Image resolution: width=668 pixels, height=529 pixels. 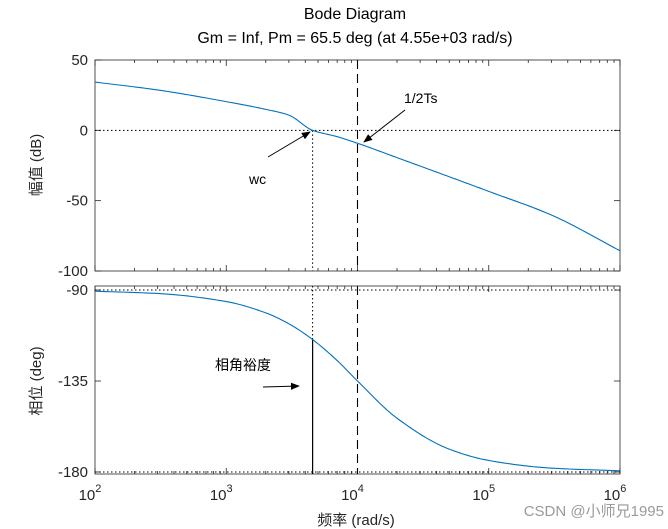 I want to click on x-tick-label: 10⁶, so click(x=615, y=493).